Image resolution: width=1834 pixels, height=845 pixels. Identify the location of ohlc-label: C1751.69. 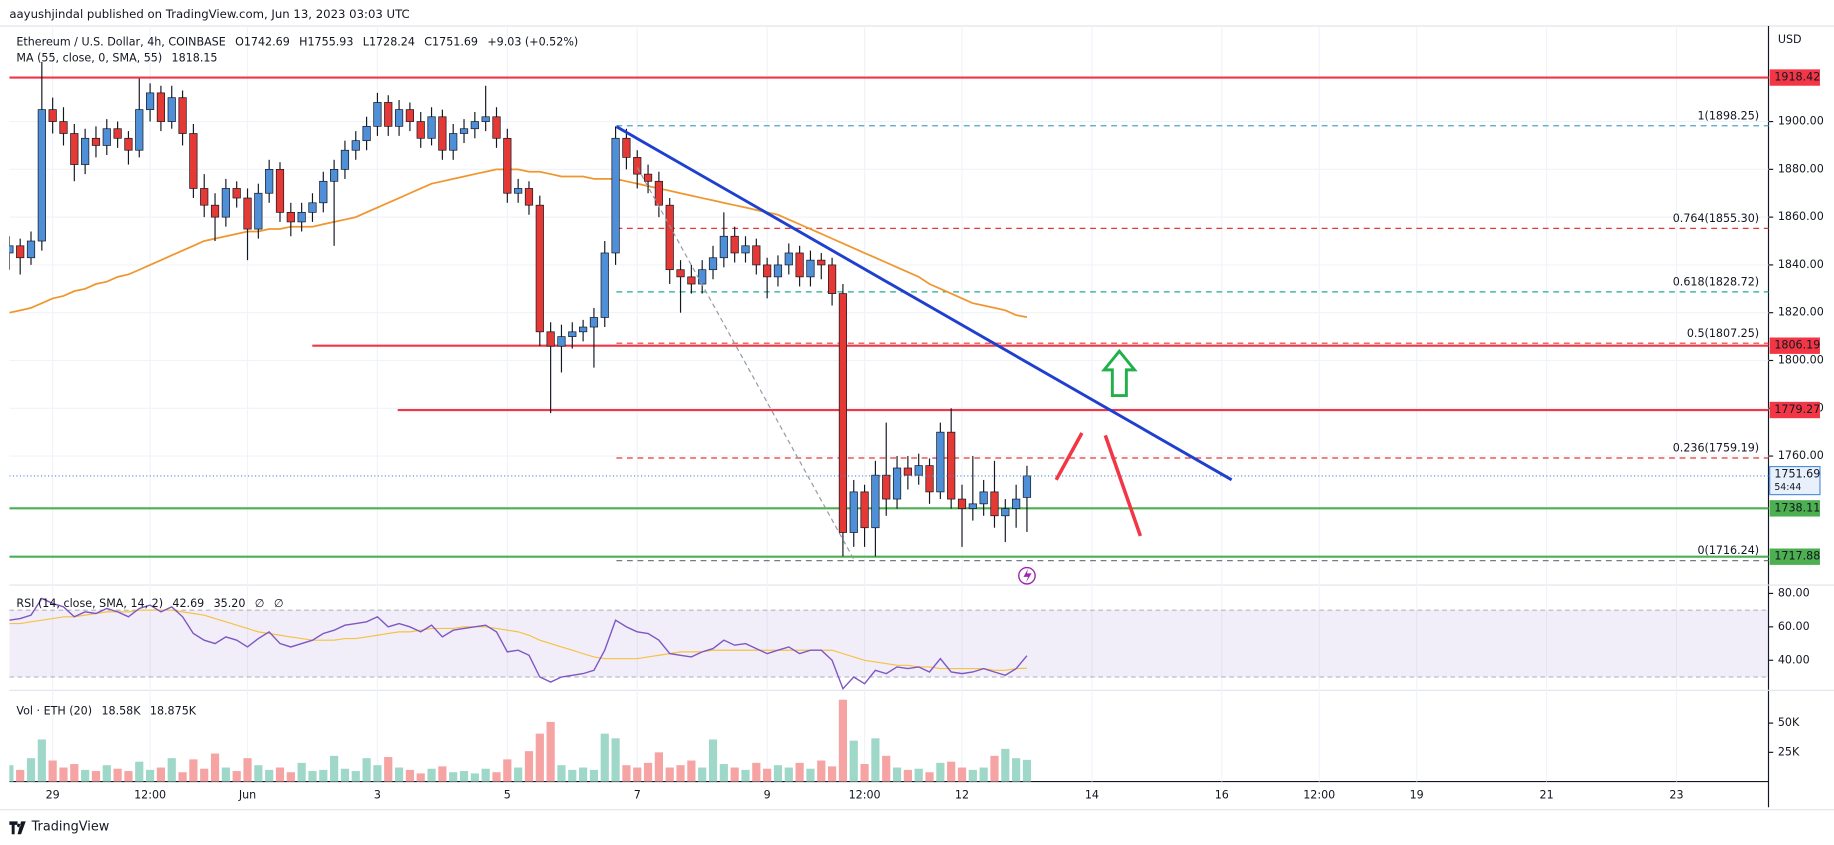
(451, 41).